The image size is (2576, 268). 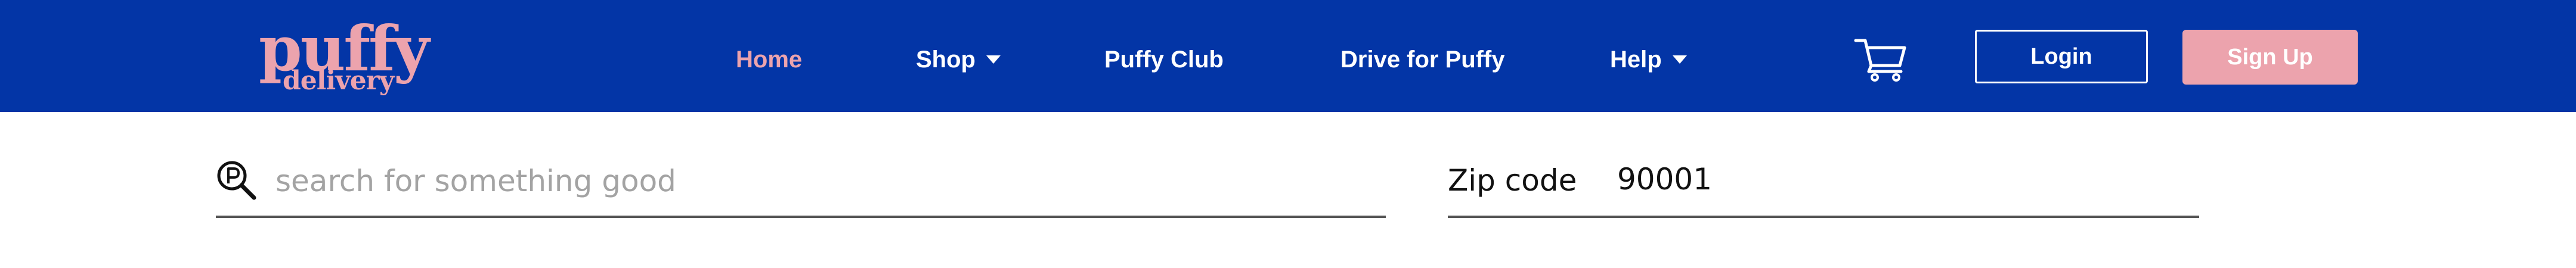 What do you see at coordinates (1164, 59) in the screenshot?
I see `nav-puffy-club: Puffy Club` at bounding box center [1164, 59].